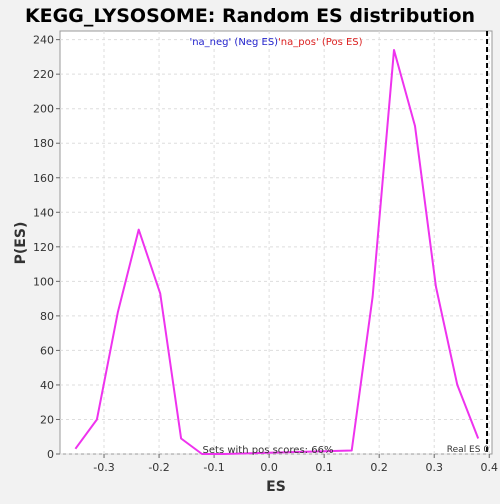 The image size is (500, 504). Describe the element at coordinates (43, 178) in the screenshot. I see `y-tick-label: 160` at that location.